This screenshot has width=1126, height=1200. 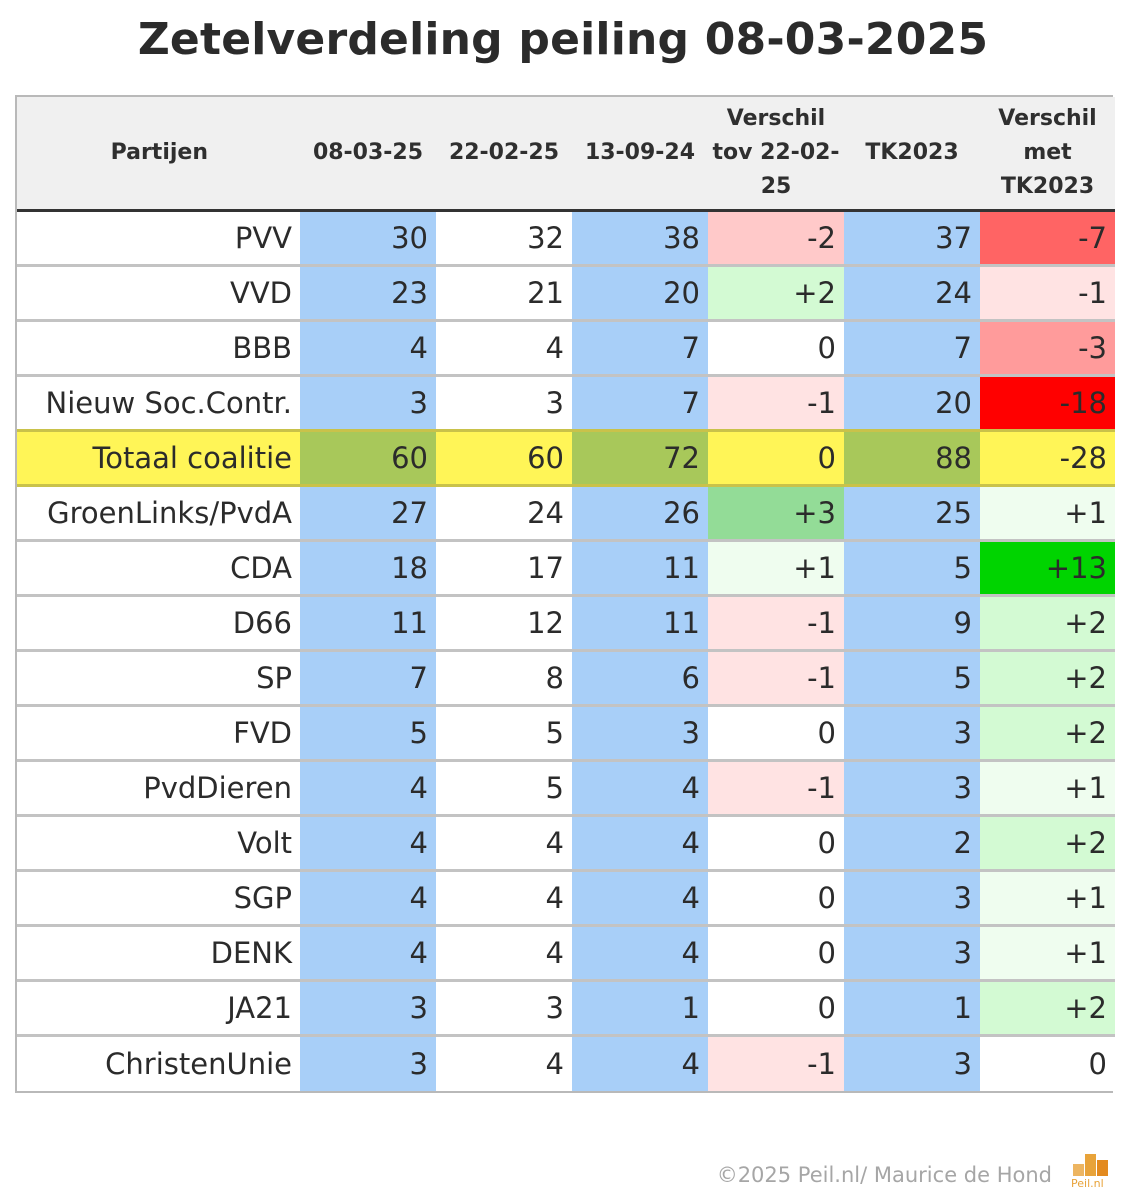 What do you see at coordinates (1047, 1062) in the screenshot?
I see `diff-tk2023-cell: 0` at bounding box center [1047, 1062].